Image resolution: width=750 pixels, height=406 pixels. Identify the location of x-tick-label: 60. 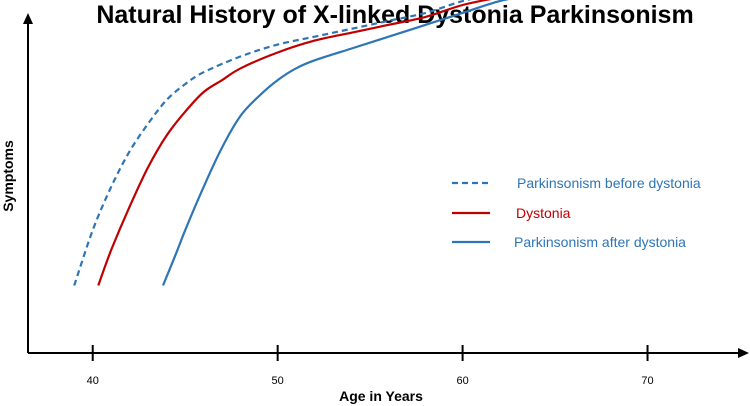
(462, 381).